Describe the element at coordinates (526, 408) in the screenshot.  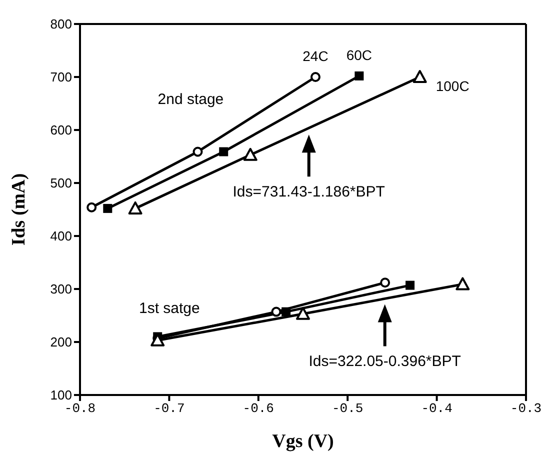
I see `x-tick-label: -0.3` at that location.